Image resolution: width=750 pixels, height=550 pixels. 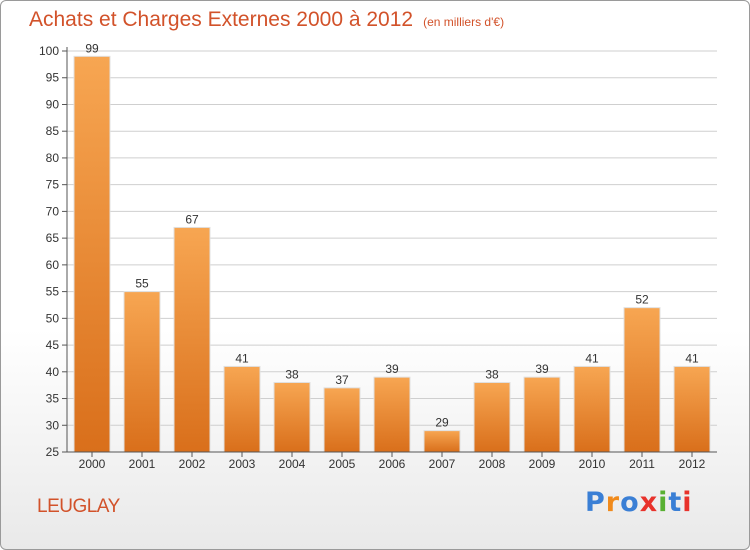 What do you see at coordinates (53, 78) in the screenshot?
I see `y-tick-label: 95` at bounding box center [53, 78].